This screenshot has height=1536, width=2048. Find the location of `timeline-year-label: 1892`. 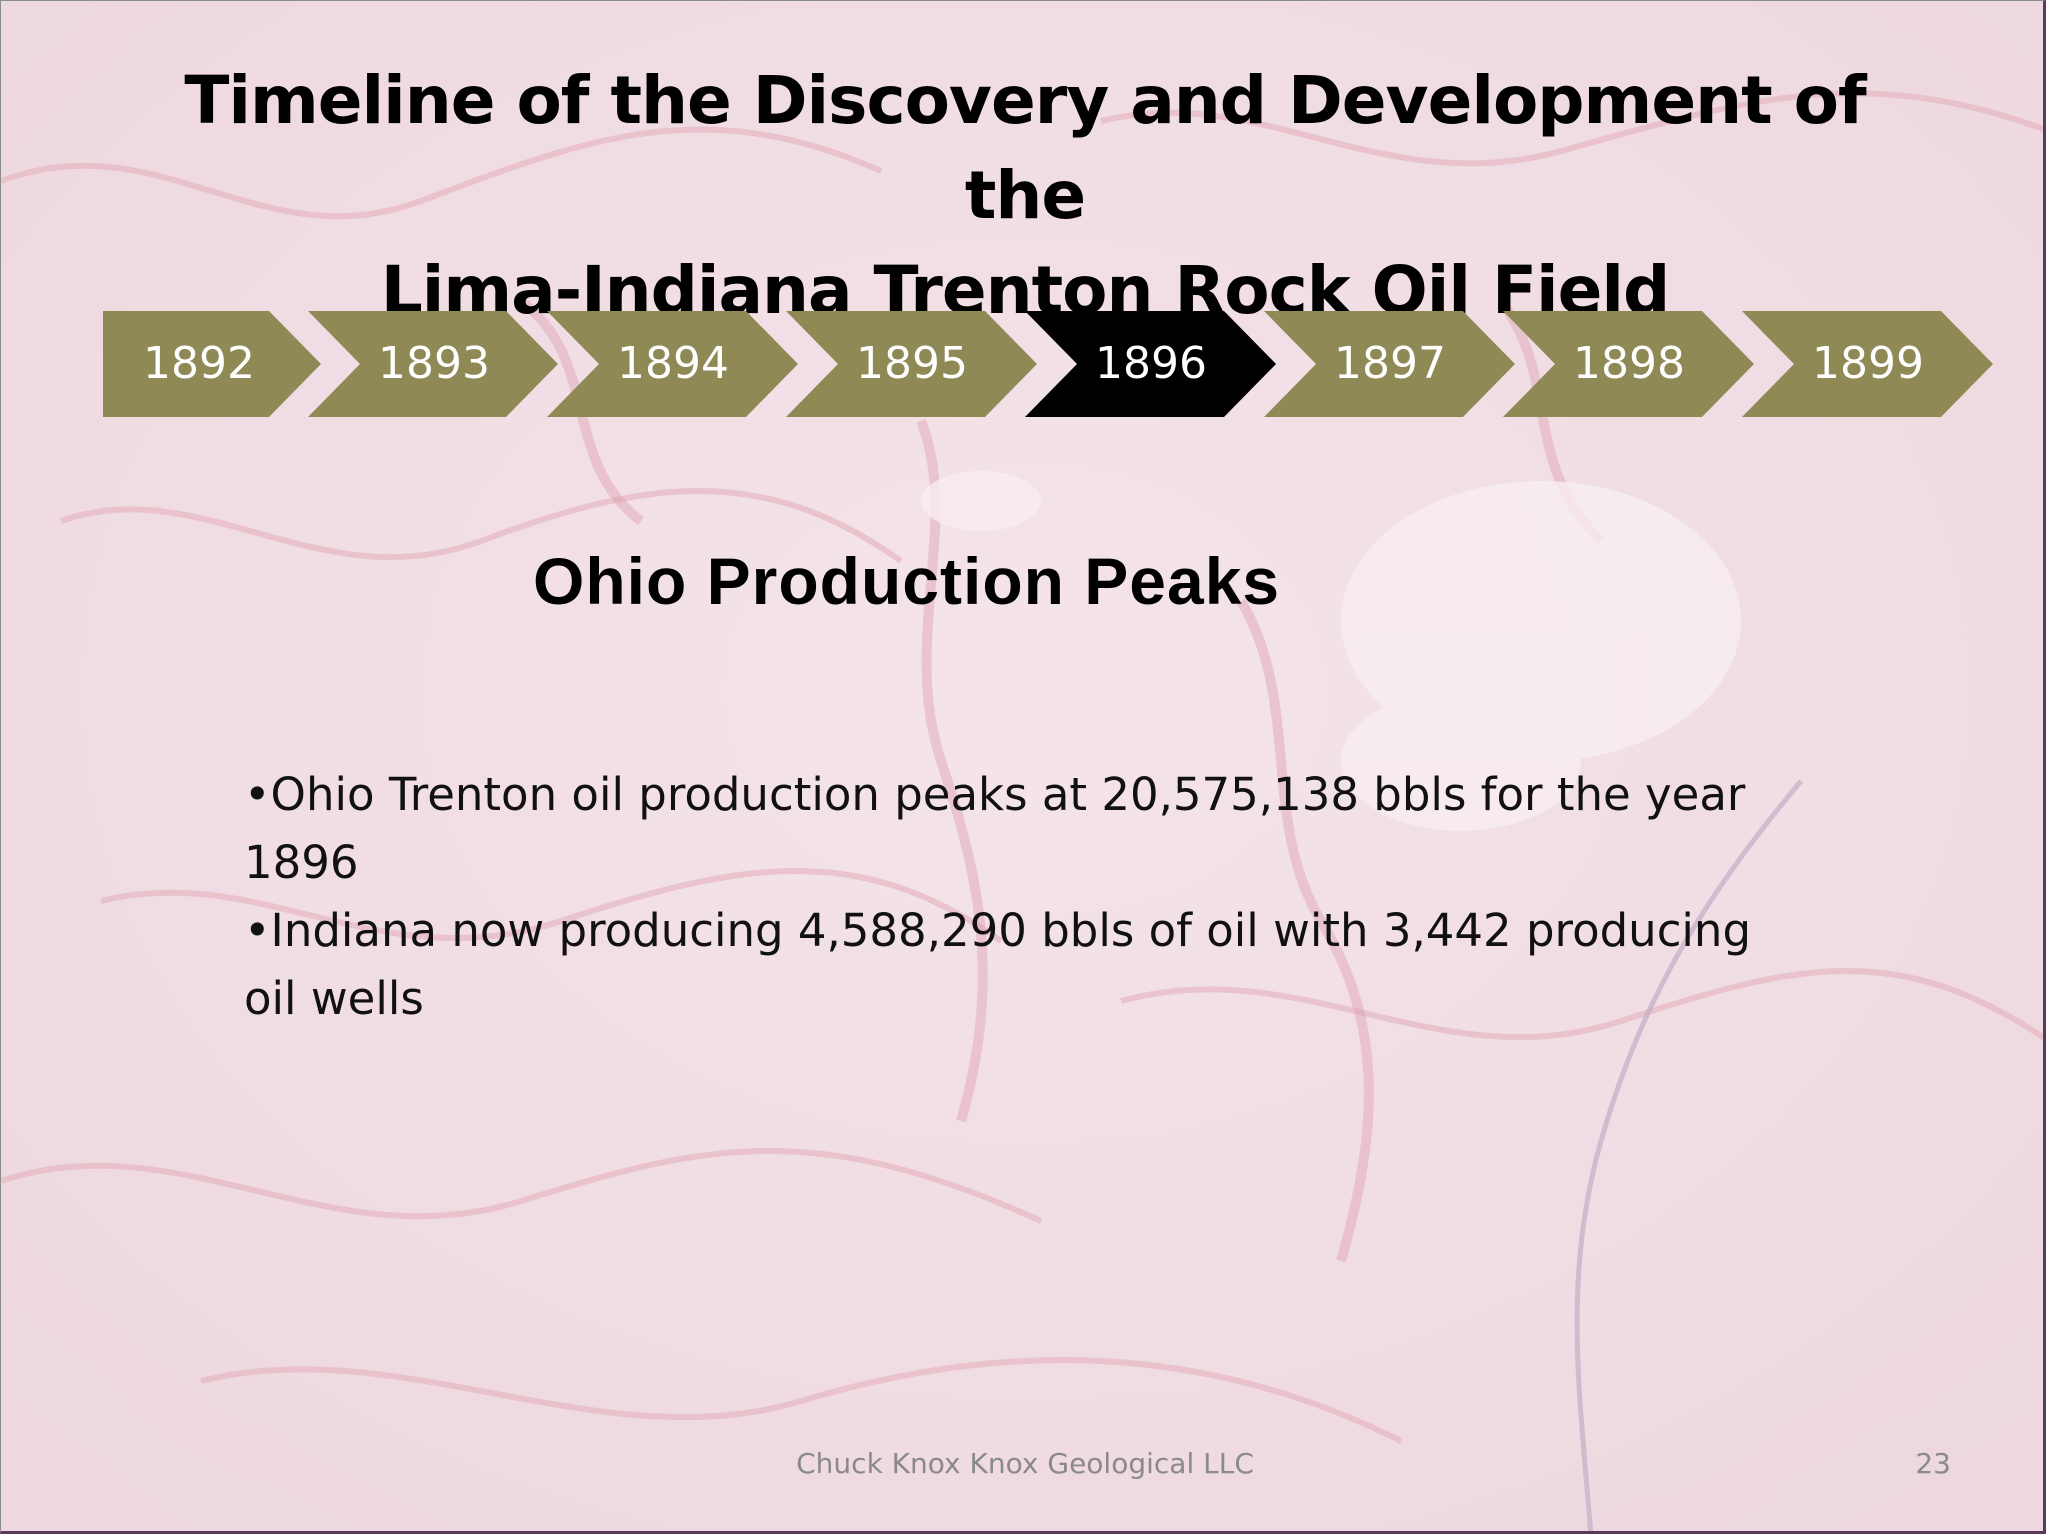

timeline-year-label: 1892 is located at coordinates (199, 363).